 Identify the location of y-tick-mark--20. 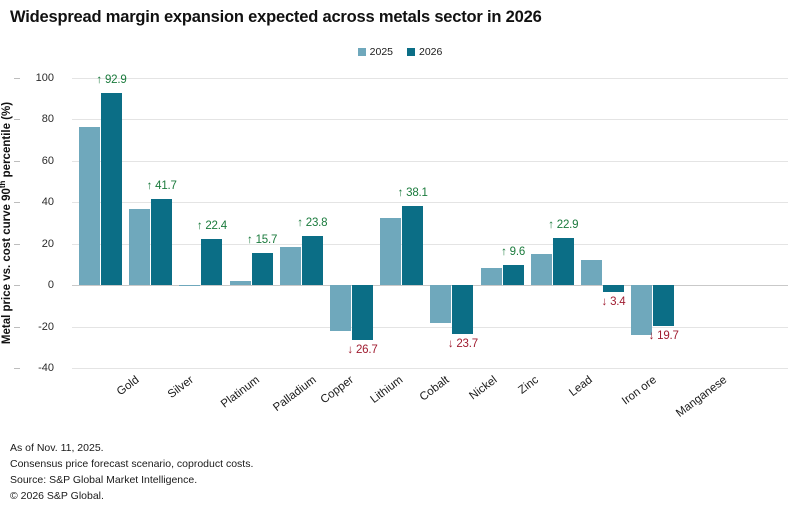
(17, 327).